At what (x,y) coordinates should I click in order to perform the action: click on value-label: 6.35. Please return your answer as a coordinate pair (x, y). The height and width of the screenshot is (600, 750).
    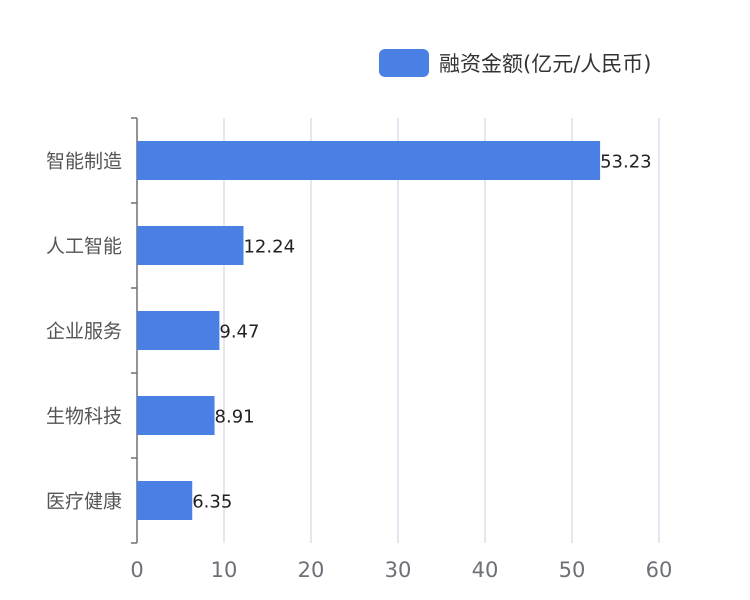
    Looking at the image, I should click on (212, 502).